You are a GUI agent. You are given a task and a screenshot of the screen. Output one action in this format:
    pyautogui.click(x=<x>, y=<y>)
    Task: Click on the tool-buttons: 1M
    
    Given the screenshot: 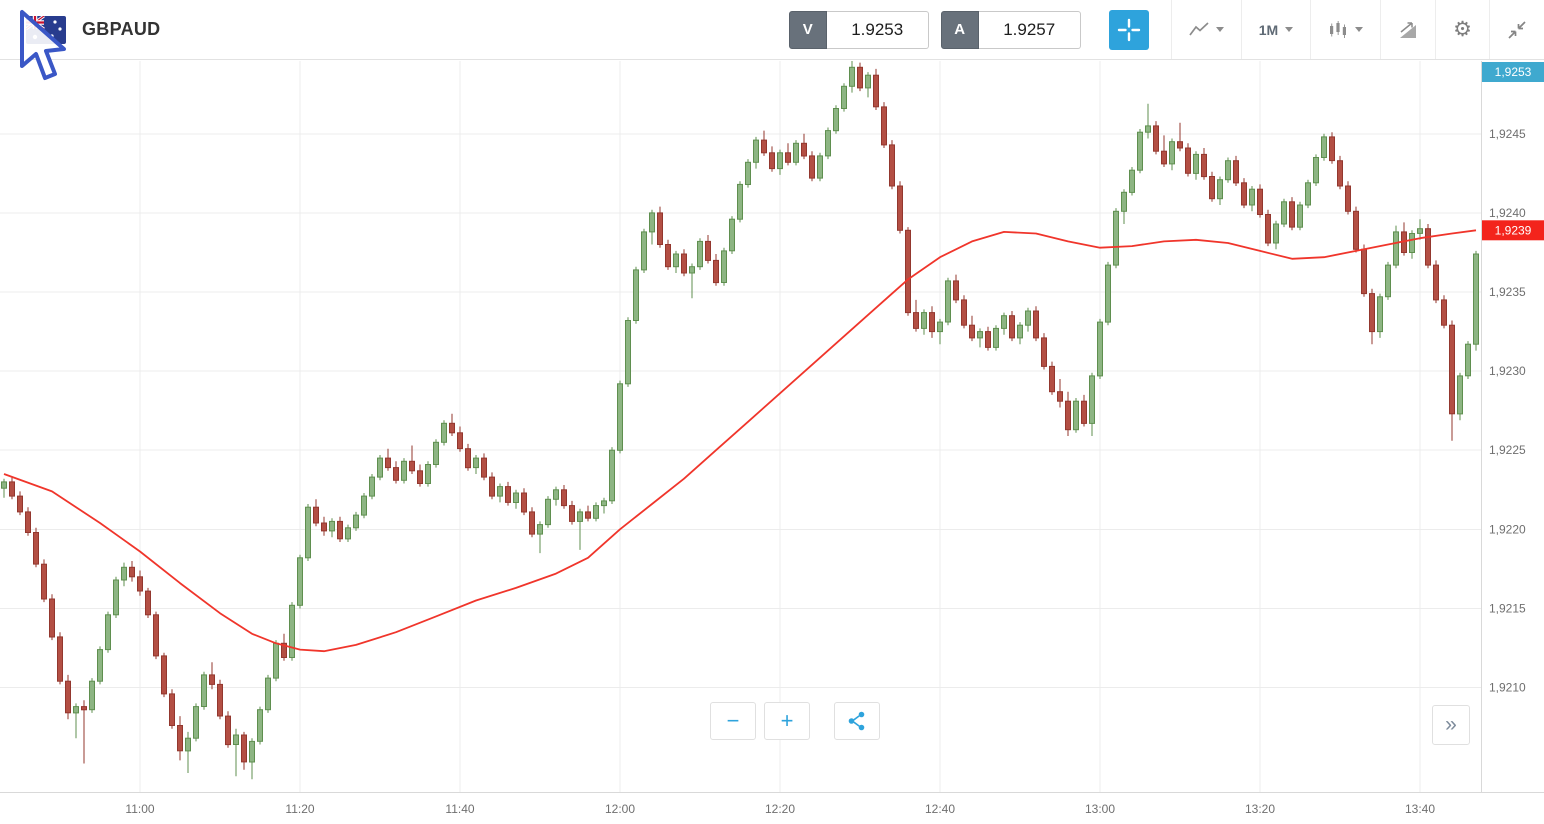 What is the action you would take?
    pyautogui.click(x=1357, y=29)
    